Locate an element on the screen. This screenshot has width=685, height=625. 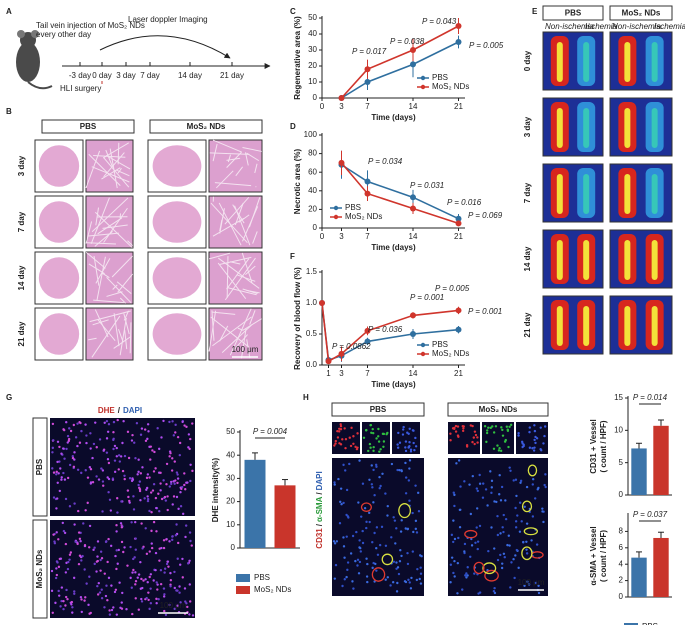
row-label-box is located at coordinates (40, 569).